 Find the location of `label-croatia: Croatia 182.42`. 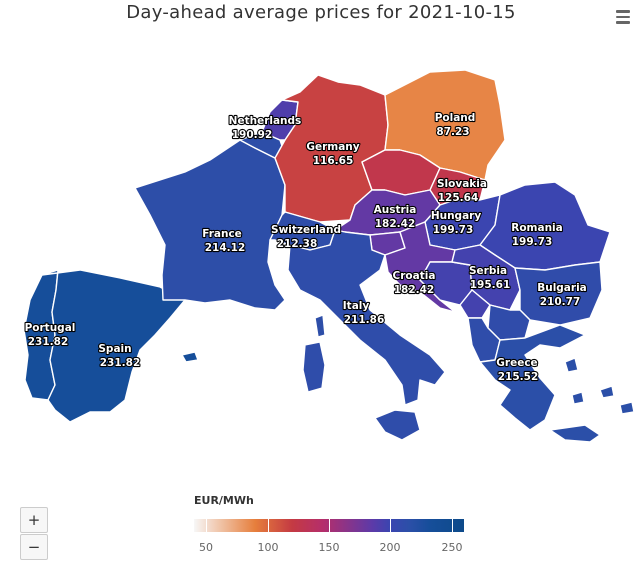

label-croatia: Croatia 182.42 is located at coordinates (414, 283).